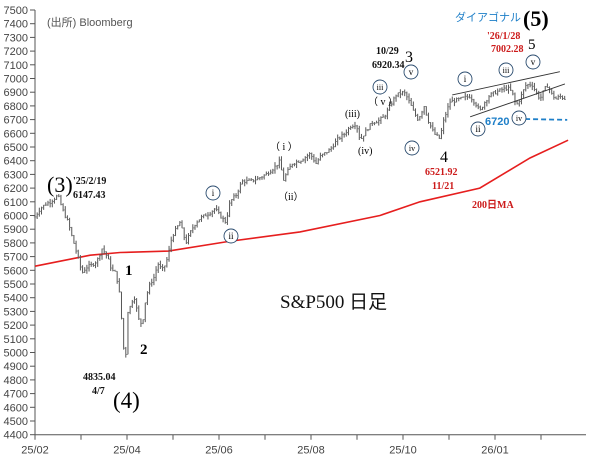  What do you see at coordinates (90, 22) in the screenshot?
I see `source-label: (出所) Bloomberg` at bounding box center [90, 22].